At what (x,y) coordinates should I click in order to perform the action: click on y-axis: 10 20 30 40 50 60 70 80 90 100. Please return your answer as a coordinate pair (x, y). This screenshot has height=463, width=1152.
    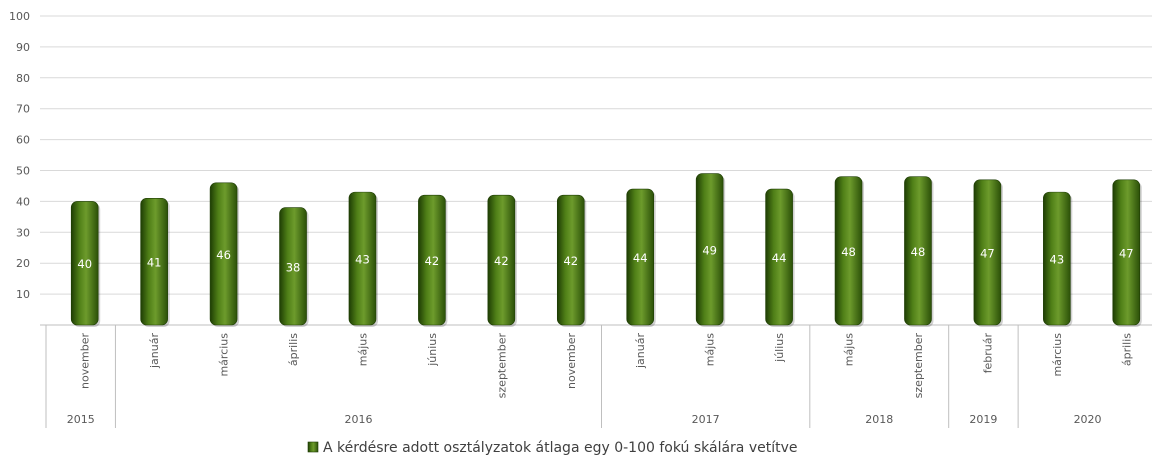
    Looking at the image, I should click on (19, 155).